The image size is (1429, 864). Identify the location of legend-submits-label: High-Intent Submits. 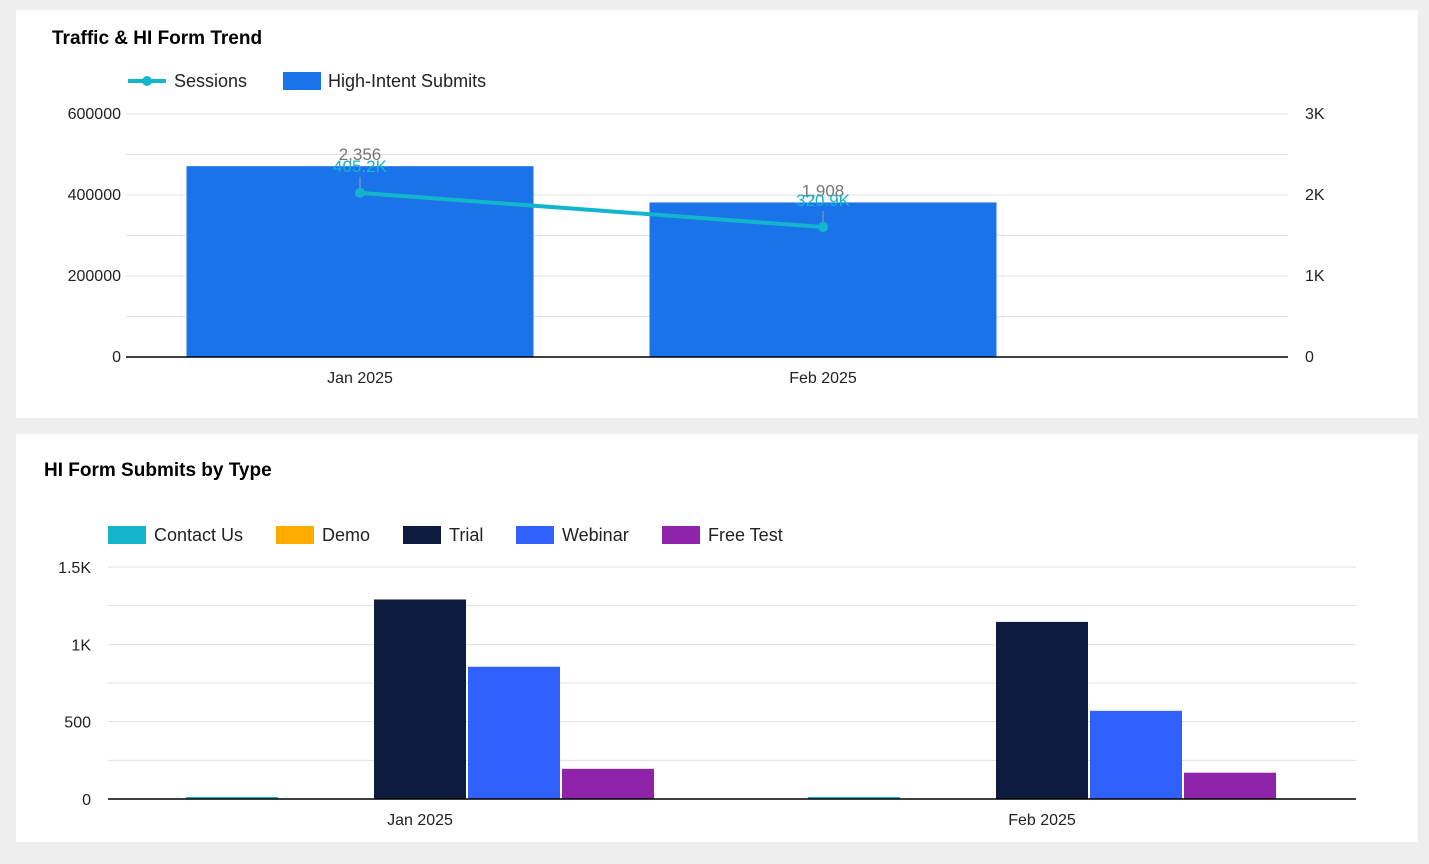
(407, 81).